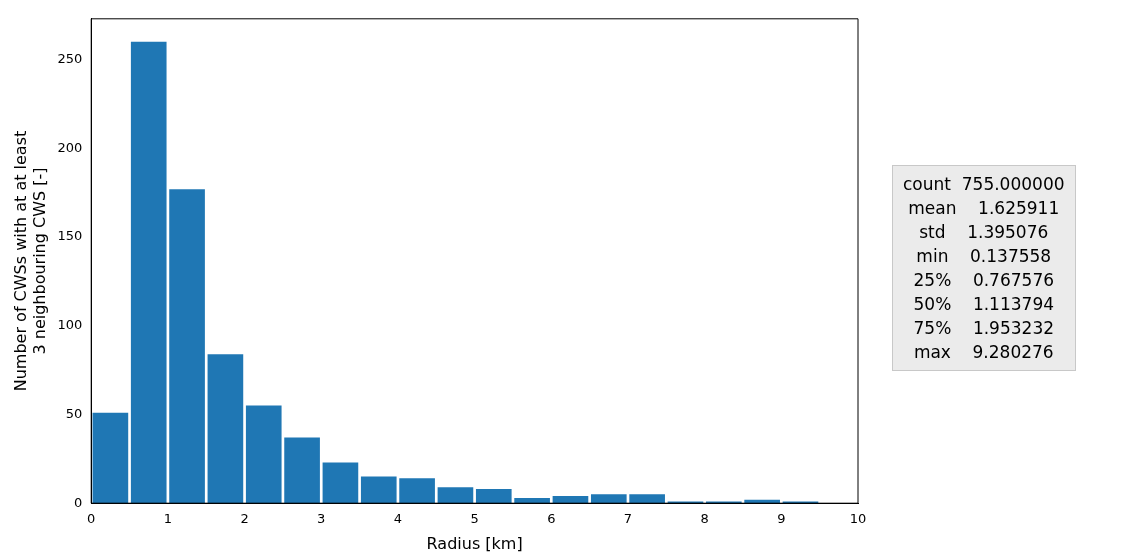 The image size is (1123, 558). Describe the element at coordinates (474, 543) in the screenshot. I see `x-axis-title: Radius [km]` at that location.